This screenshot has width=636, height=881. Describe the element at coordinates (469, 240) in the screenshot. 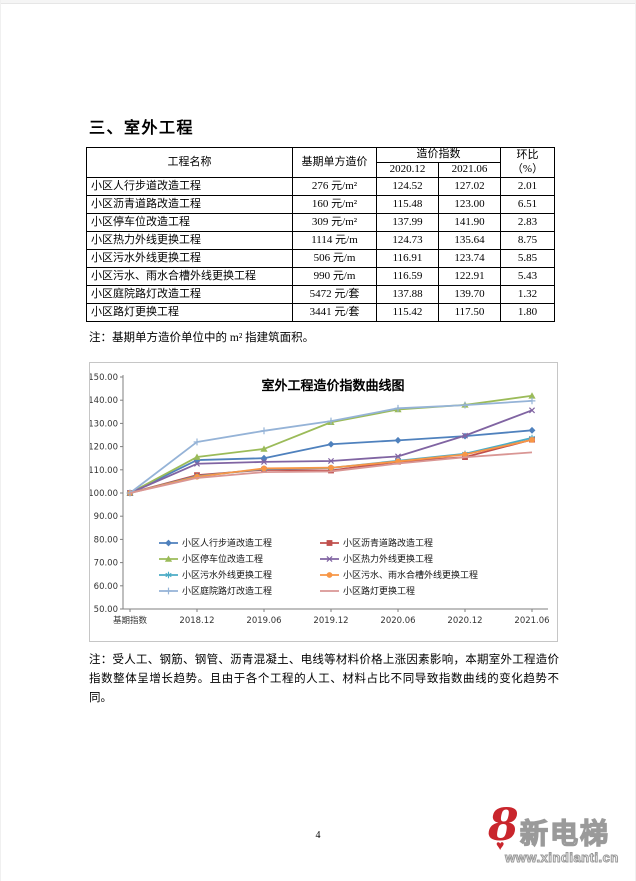

I see `index-2021-06: 135.64` at that location.